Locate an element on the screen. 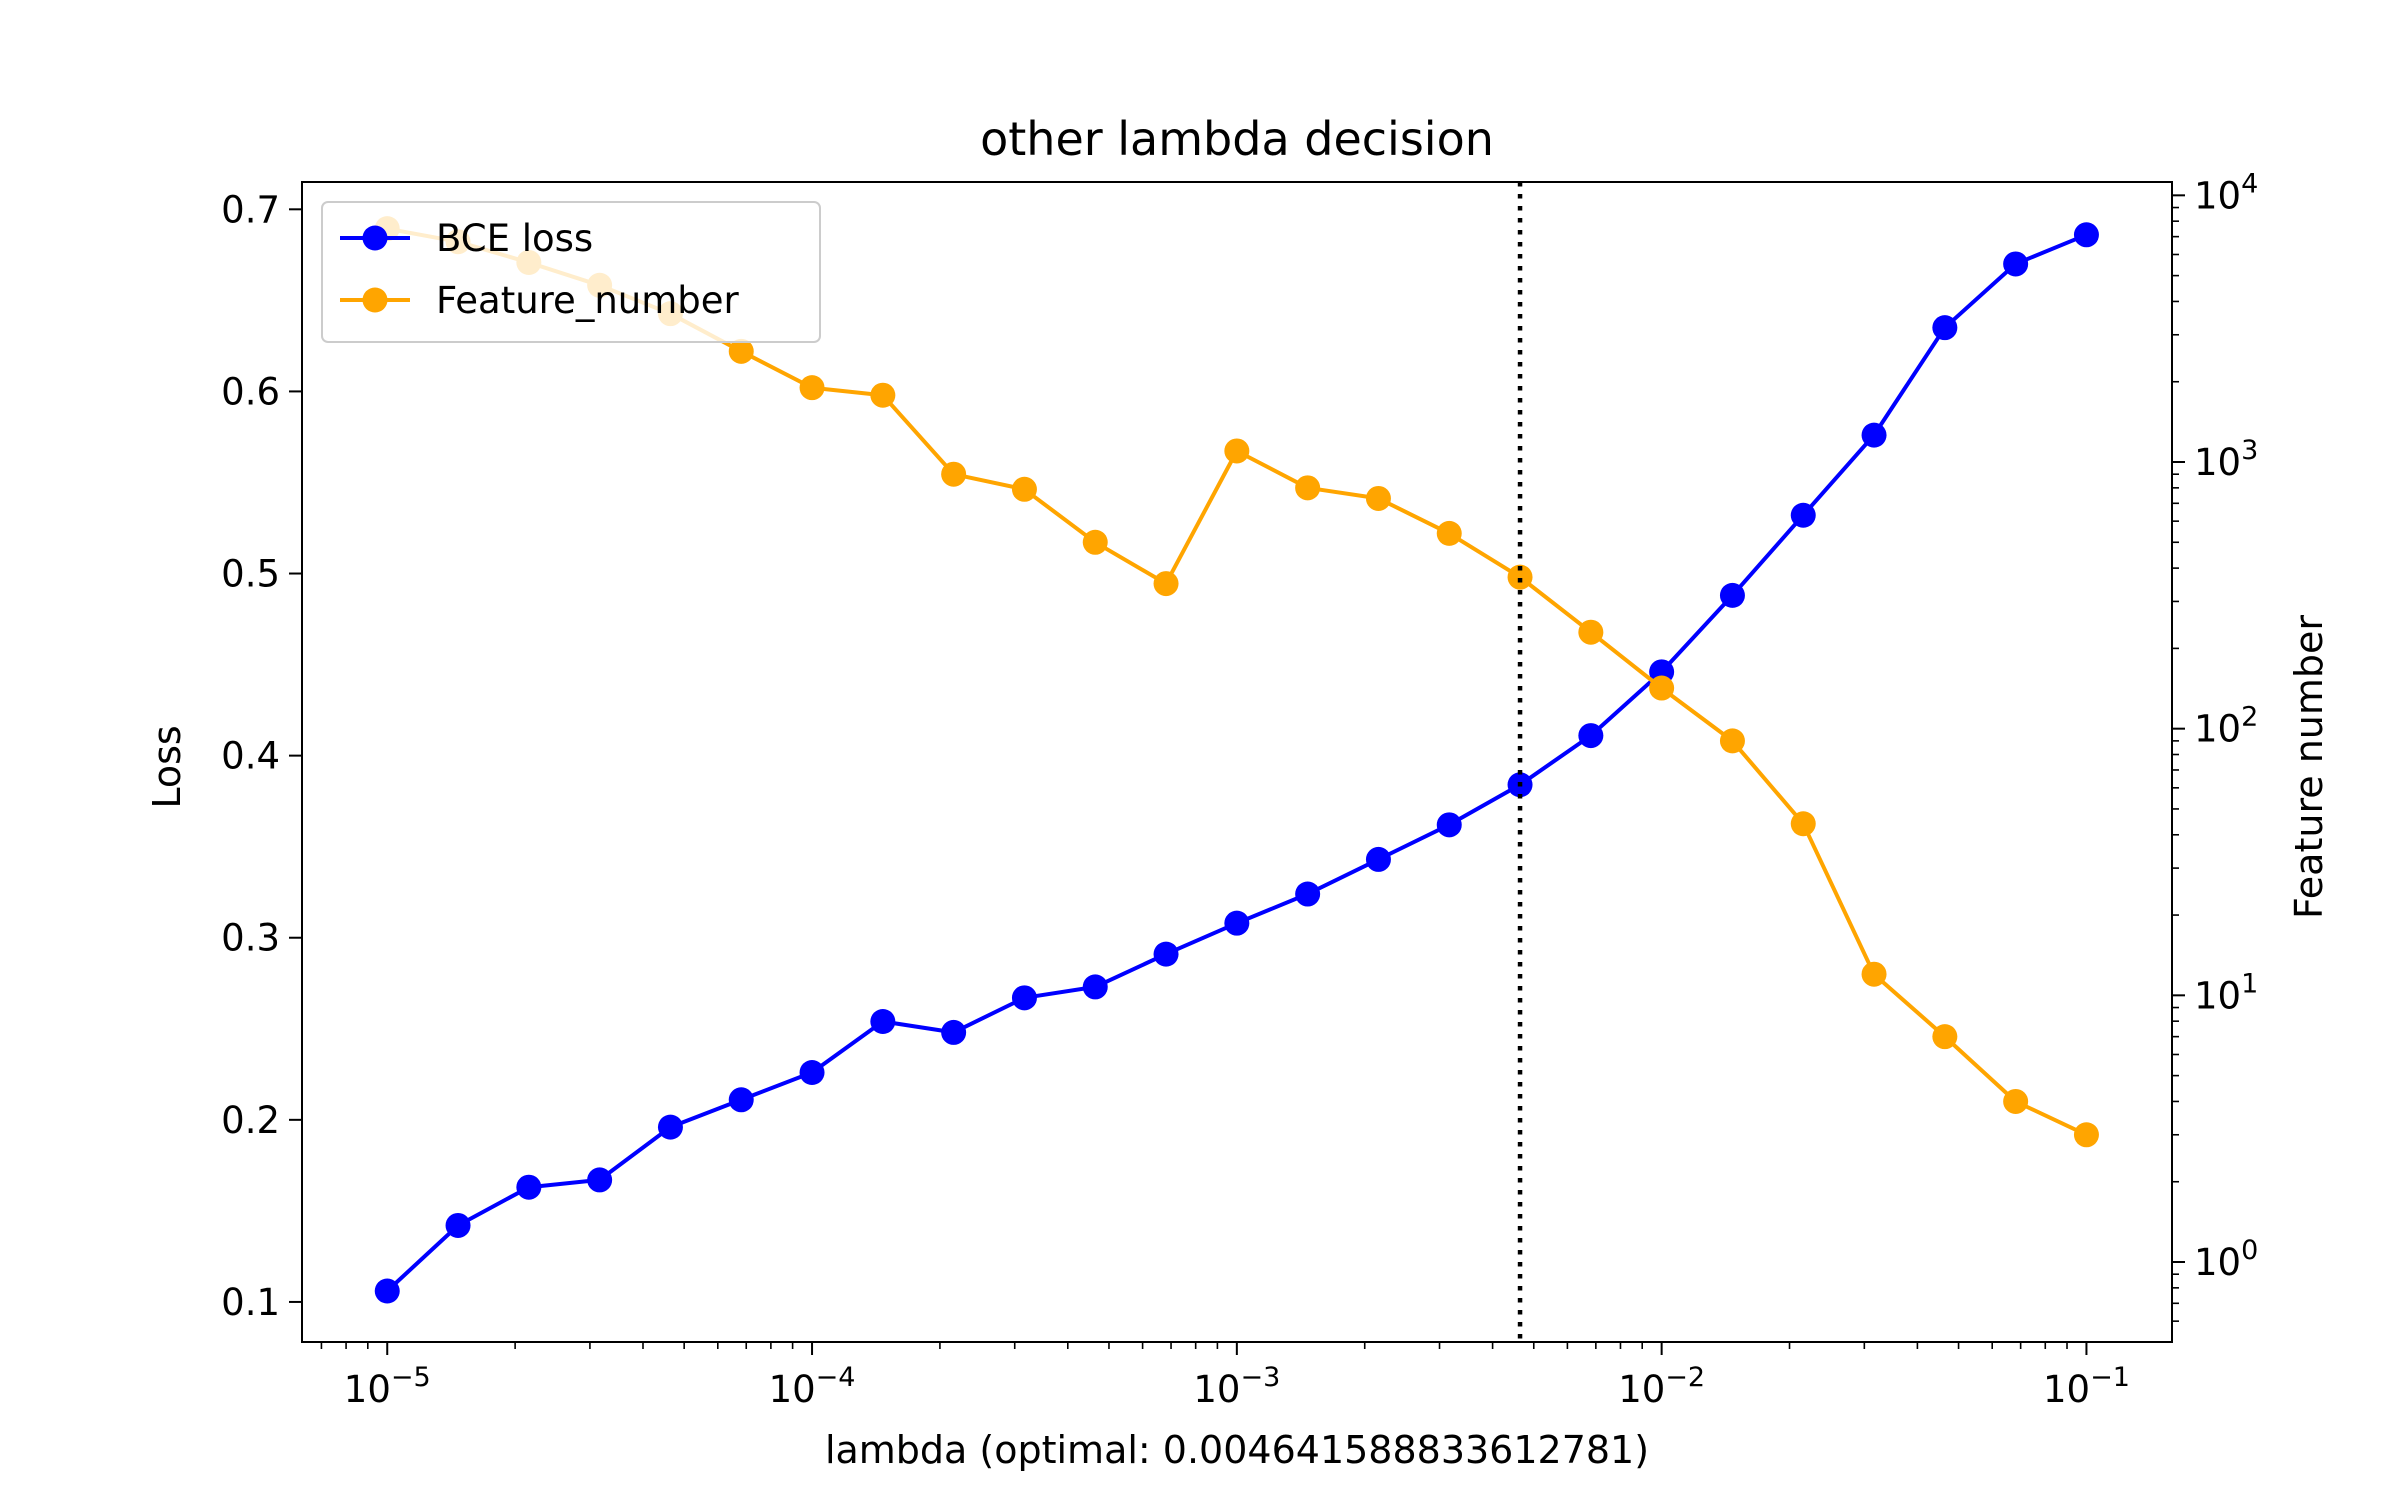 This screenshot has height=1500, width=2400. legend-label-0: BCE loss is located at coordinates (514, 238).